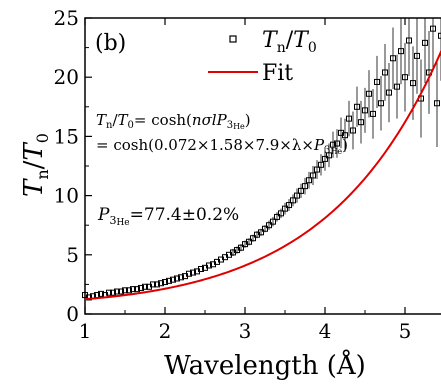 The width and height of the screenshot is (441, 384). Describe the element at coordinates (173, 121) in the screenshot. I see `equation-line-1: Tn/T0= cosh(nσlP3He)` at that location.